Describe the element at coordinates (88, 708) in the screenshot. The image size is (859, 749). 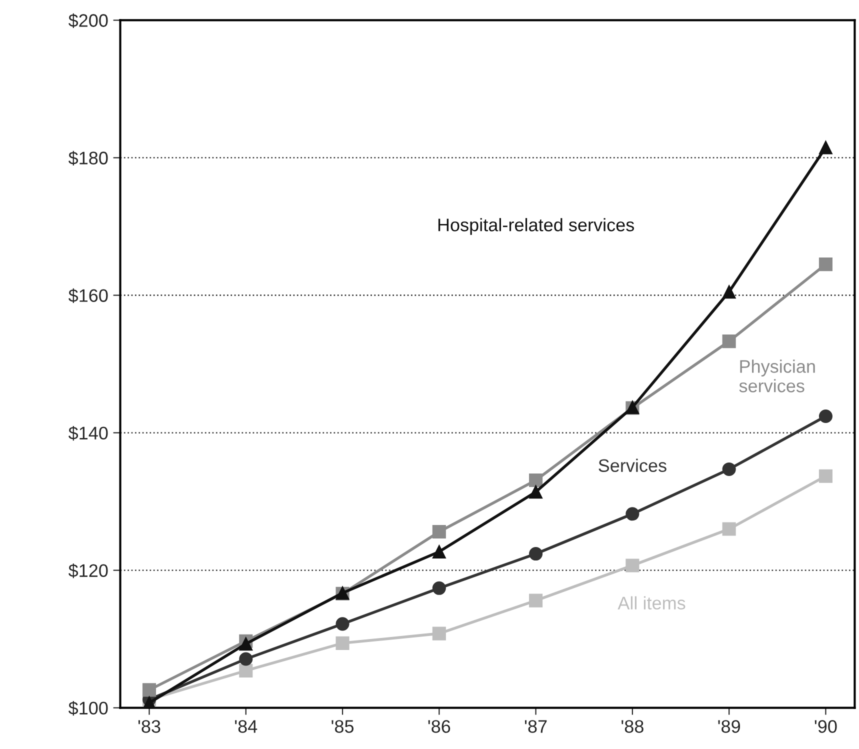
I see `y-tick-label: $100` at that location.